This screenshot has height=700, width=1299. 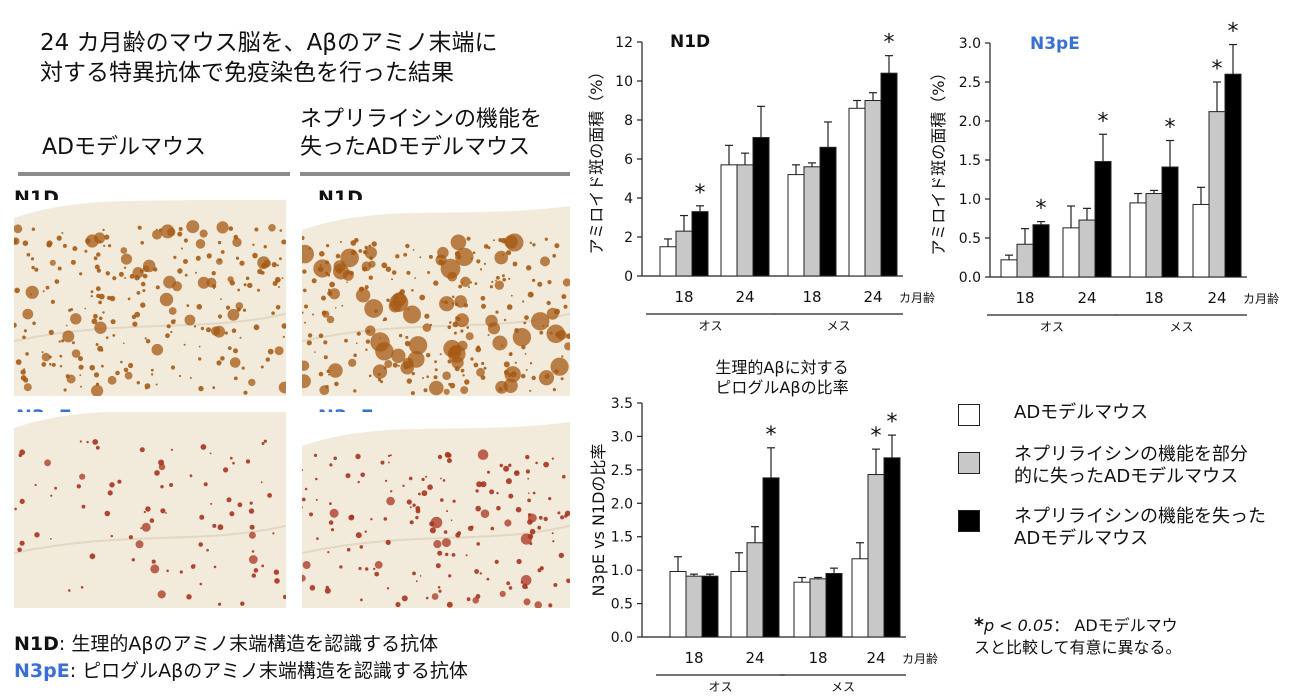 I want to click on chart-title: ピログルAβの比率, so click(x=781, y=387).